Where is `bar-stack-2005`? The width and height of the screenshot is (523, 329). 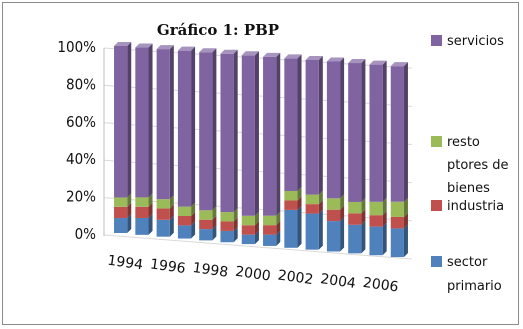
bar-stack-2005 is located at coordinates (357, 156).